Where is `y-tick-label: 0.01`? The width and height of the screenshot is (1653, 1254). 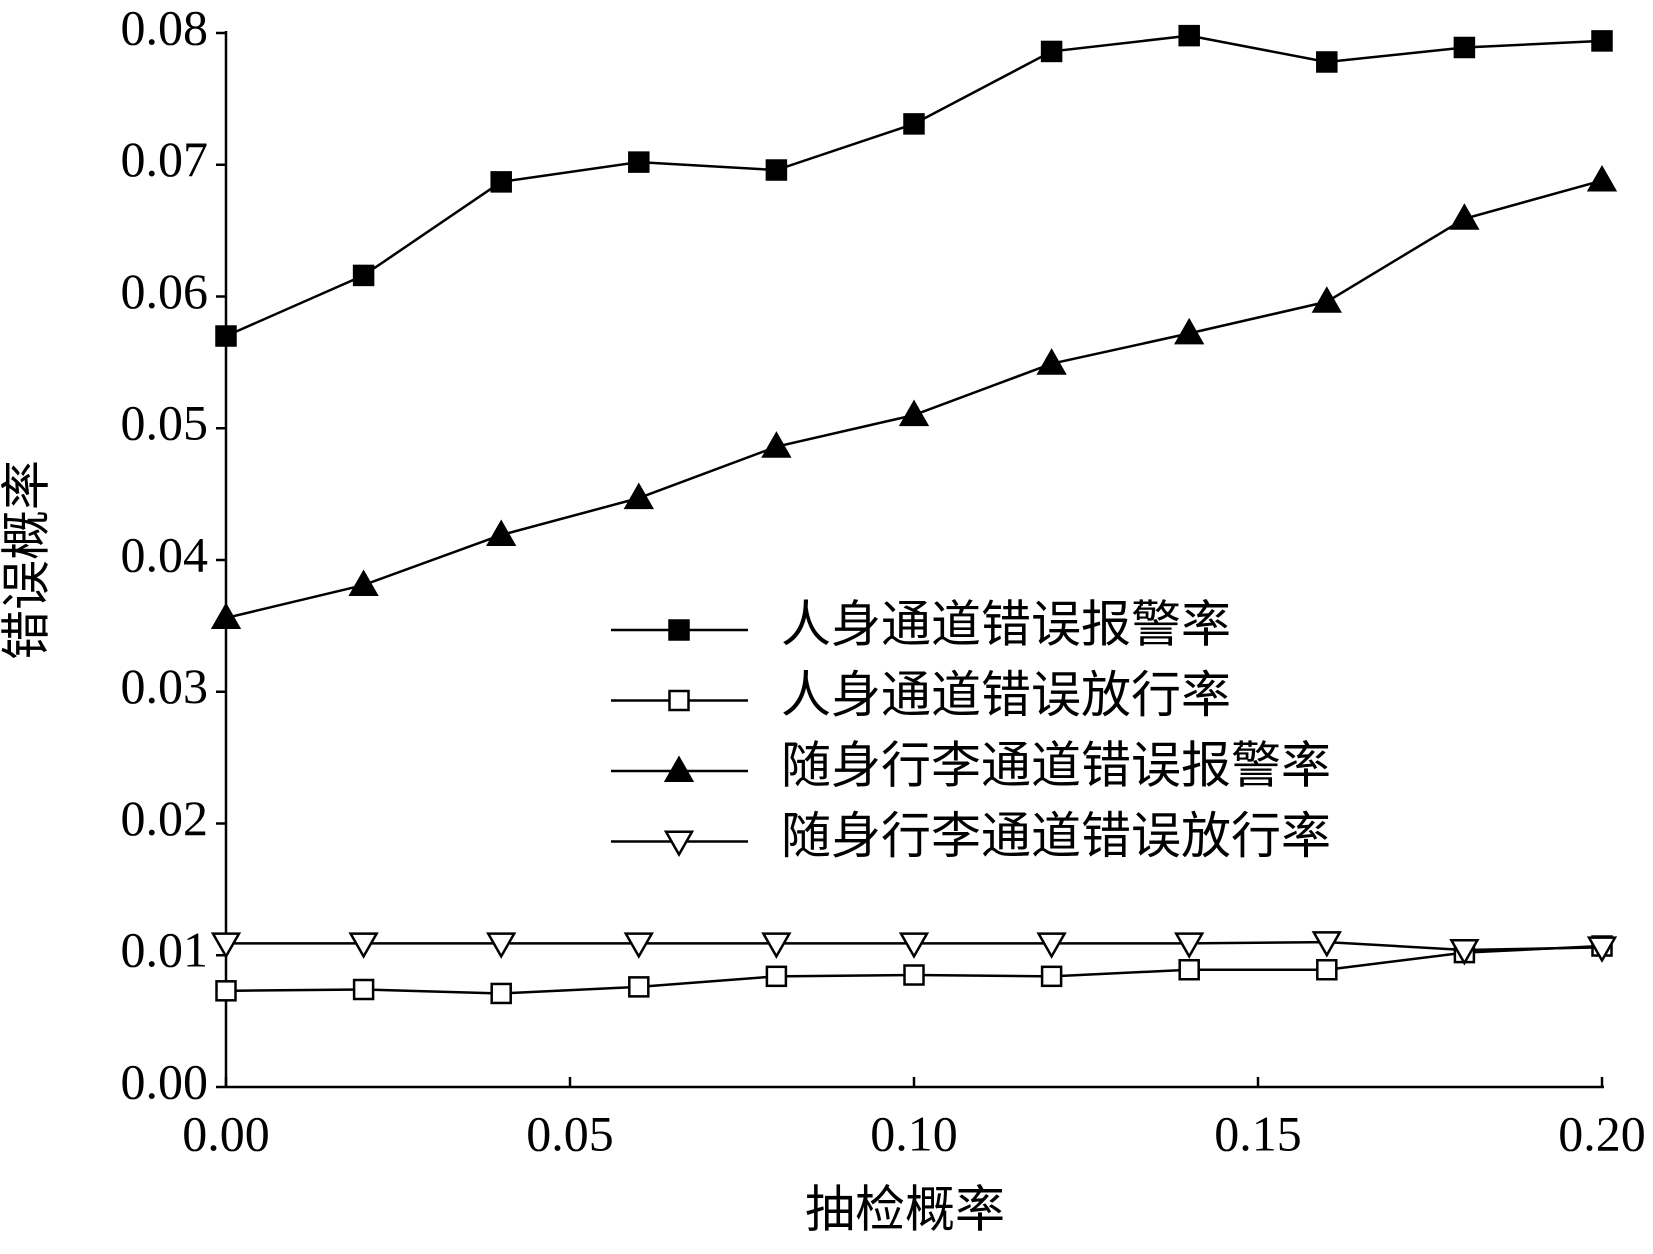
y-tick-label: 0.01 is located at coordinates (165, 950).